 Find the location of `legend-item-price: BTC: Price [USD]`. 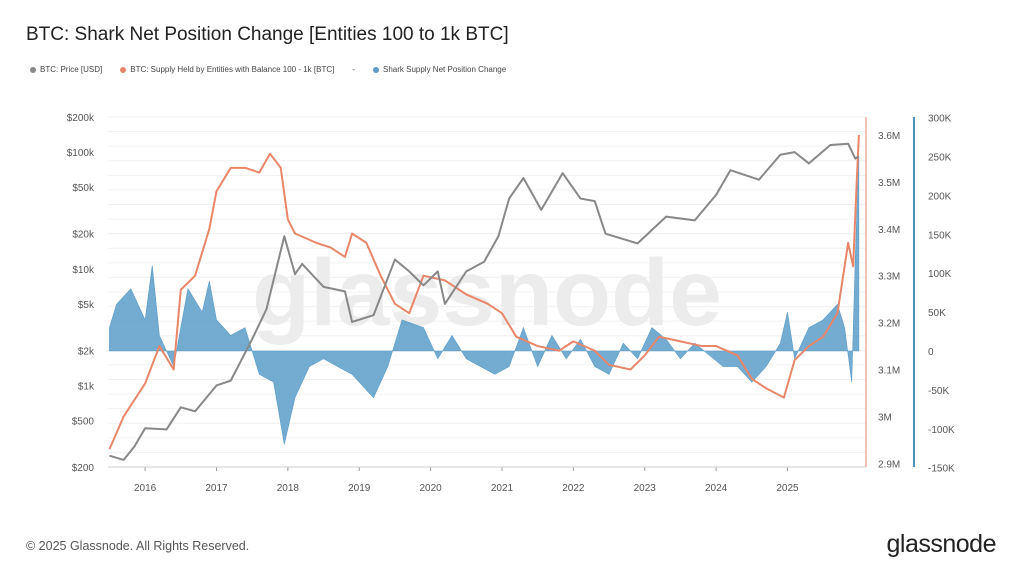

legend-item-price: BTC: Price [USD] is located at coordinates (66, 69).